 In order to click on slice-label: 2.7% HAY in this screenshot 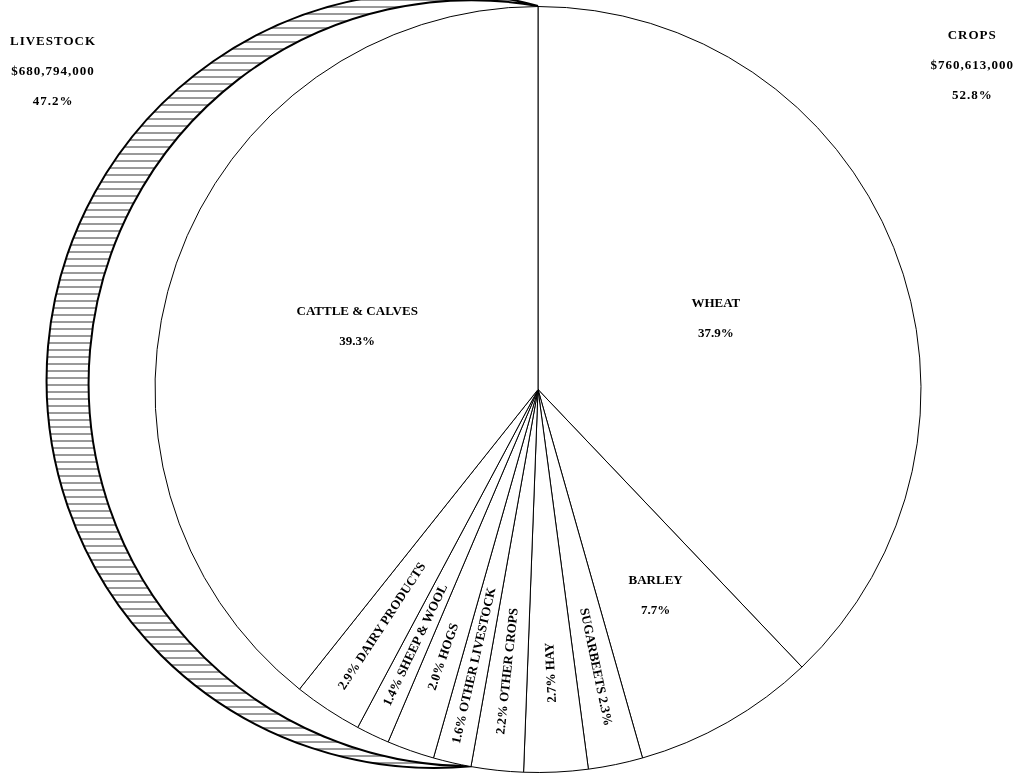, I will do `click(550, 672)`.